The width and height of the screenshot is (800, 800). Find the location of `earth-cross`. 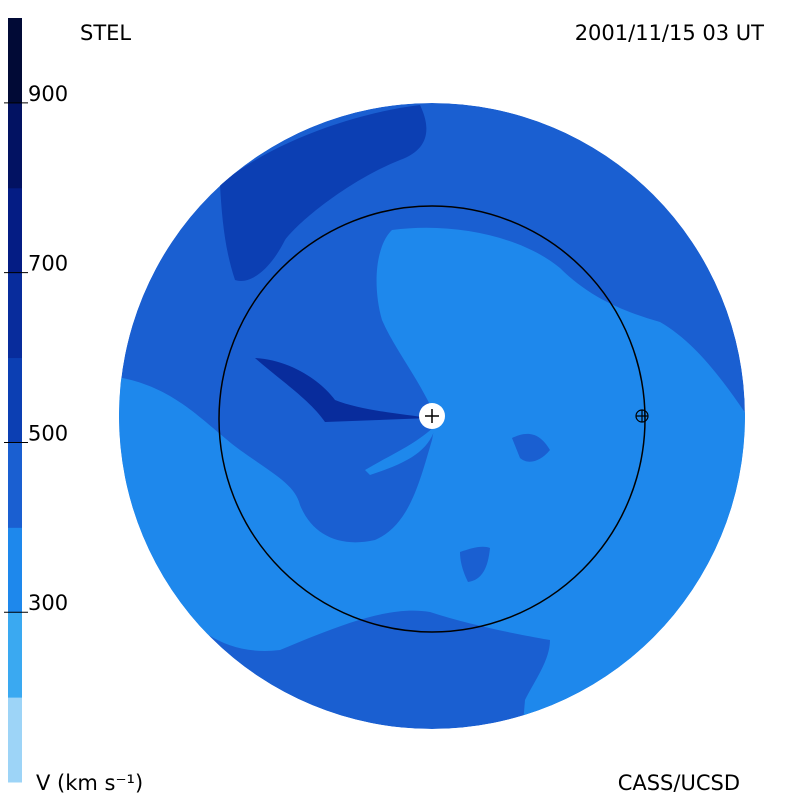

earth-cross is located at coordinates (642, 416).